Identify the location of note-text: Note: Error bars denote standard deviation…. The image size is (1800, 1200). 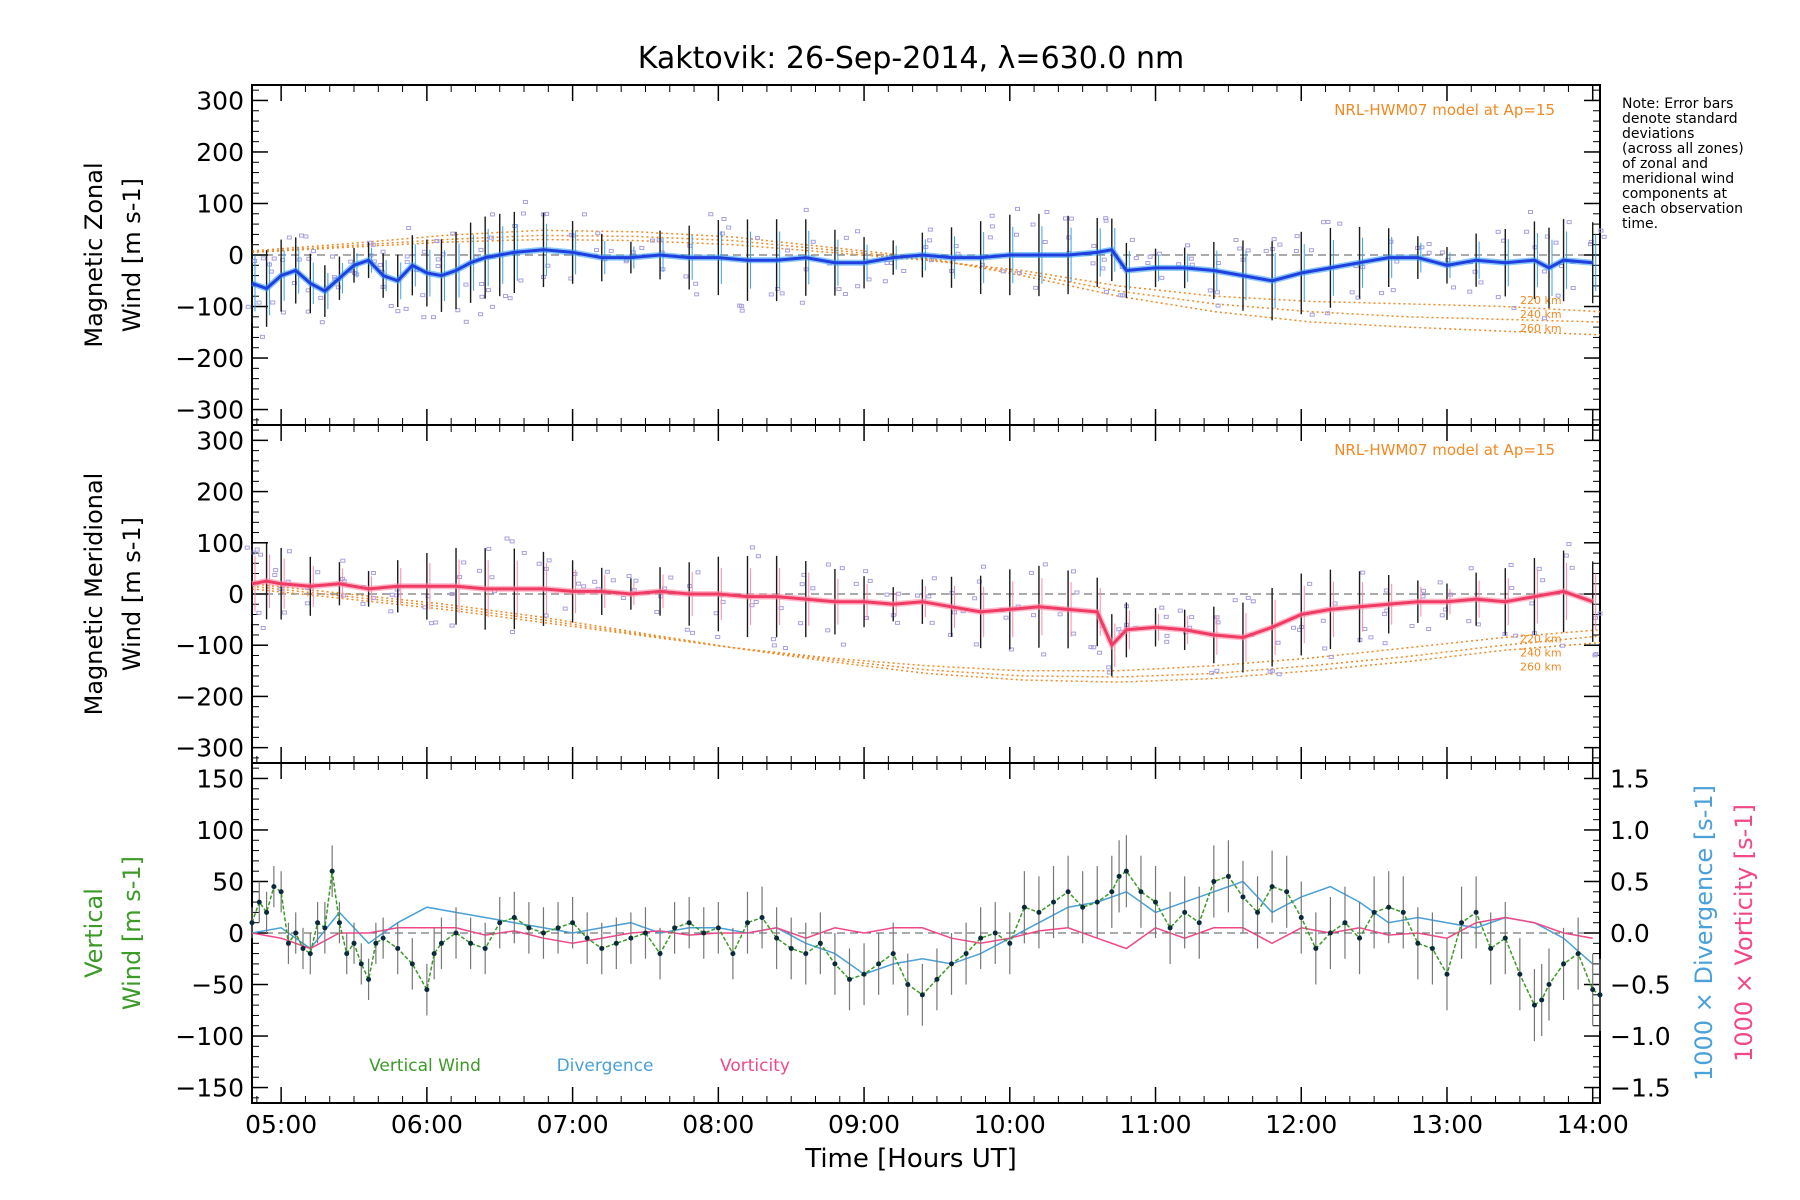
(1683, 164).